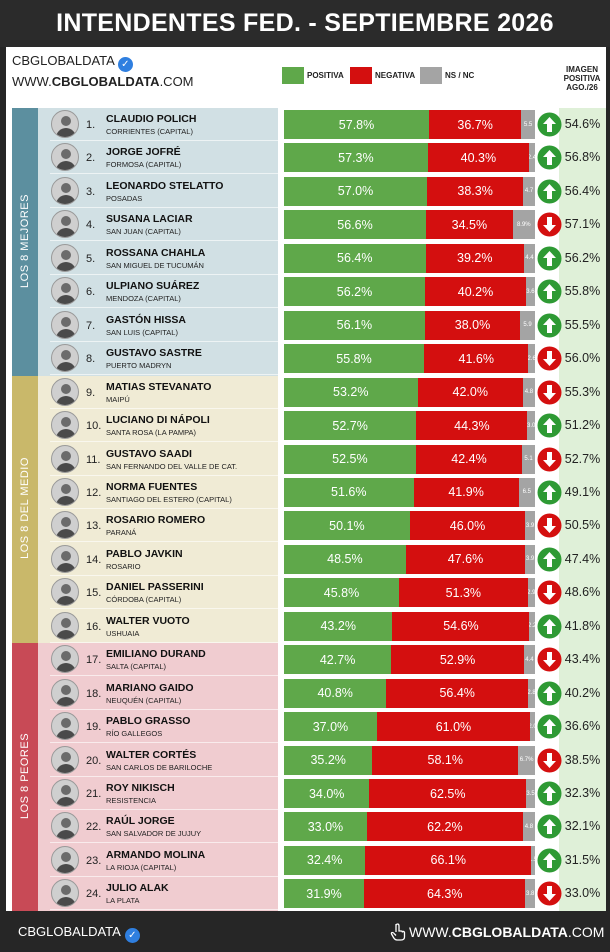  What do you see at coordinates (338, 626) in the screenshot?
I see `bar-positive: 43.2%` at bounding box center [338, 626].